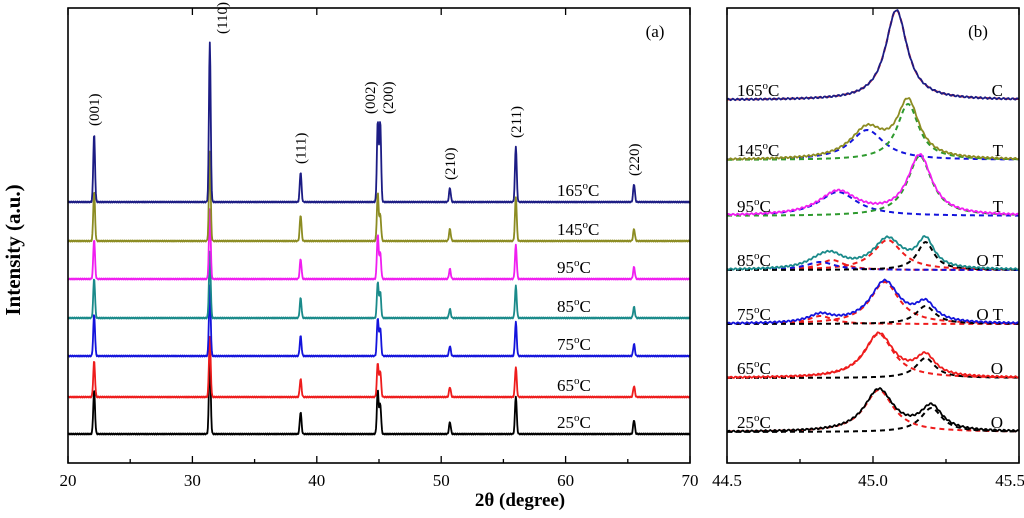 This screenshot has width=1024, height=518. What do you see at coordinates (371, 98) in the screenshot?
I see `peak-label-002: (002)` at bounding box center [371, 98].